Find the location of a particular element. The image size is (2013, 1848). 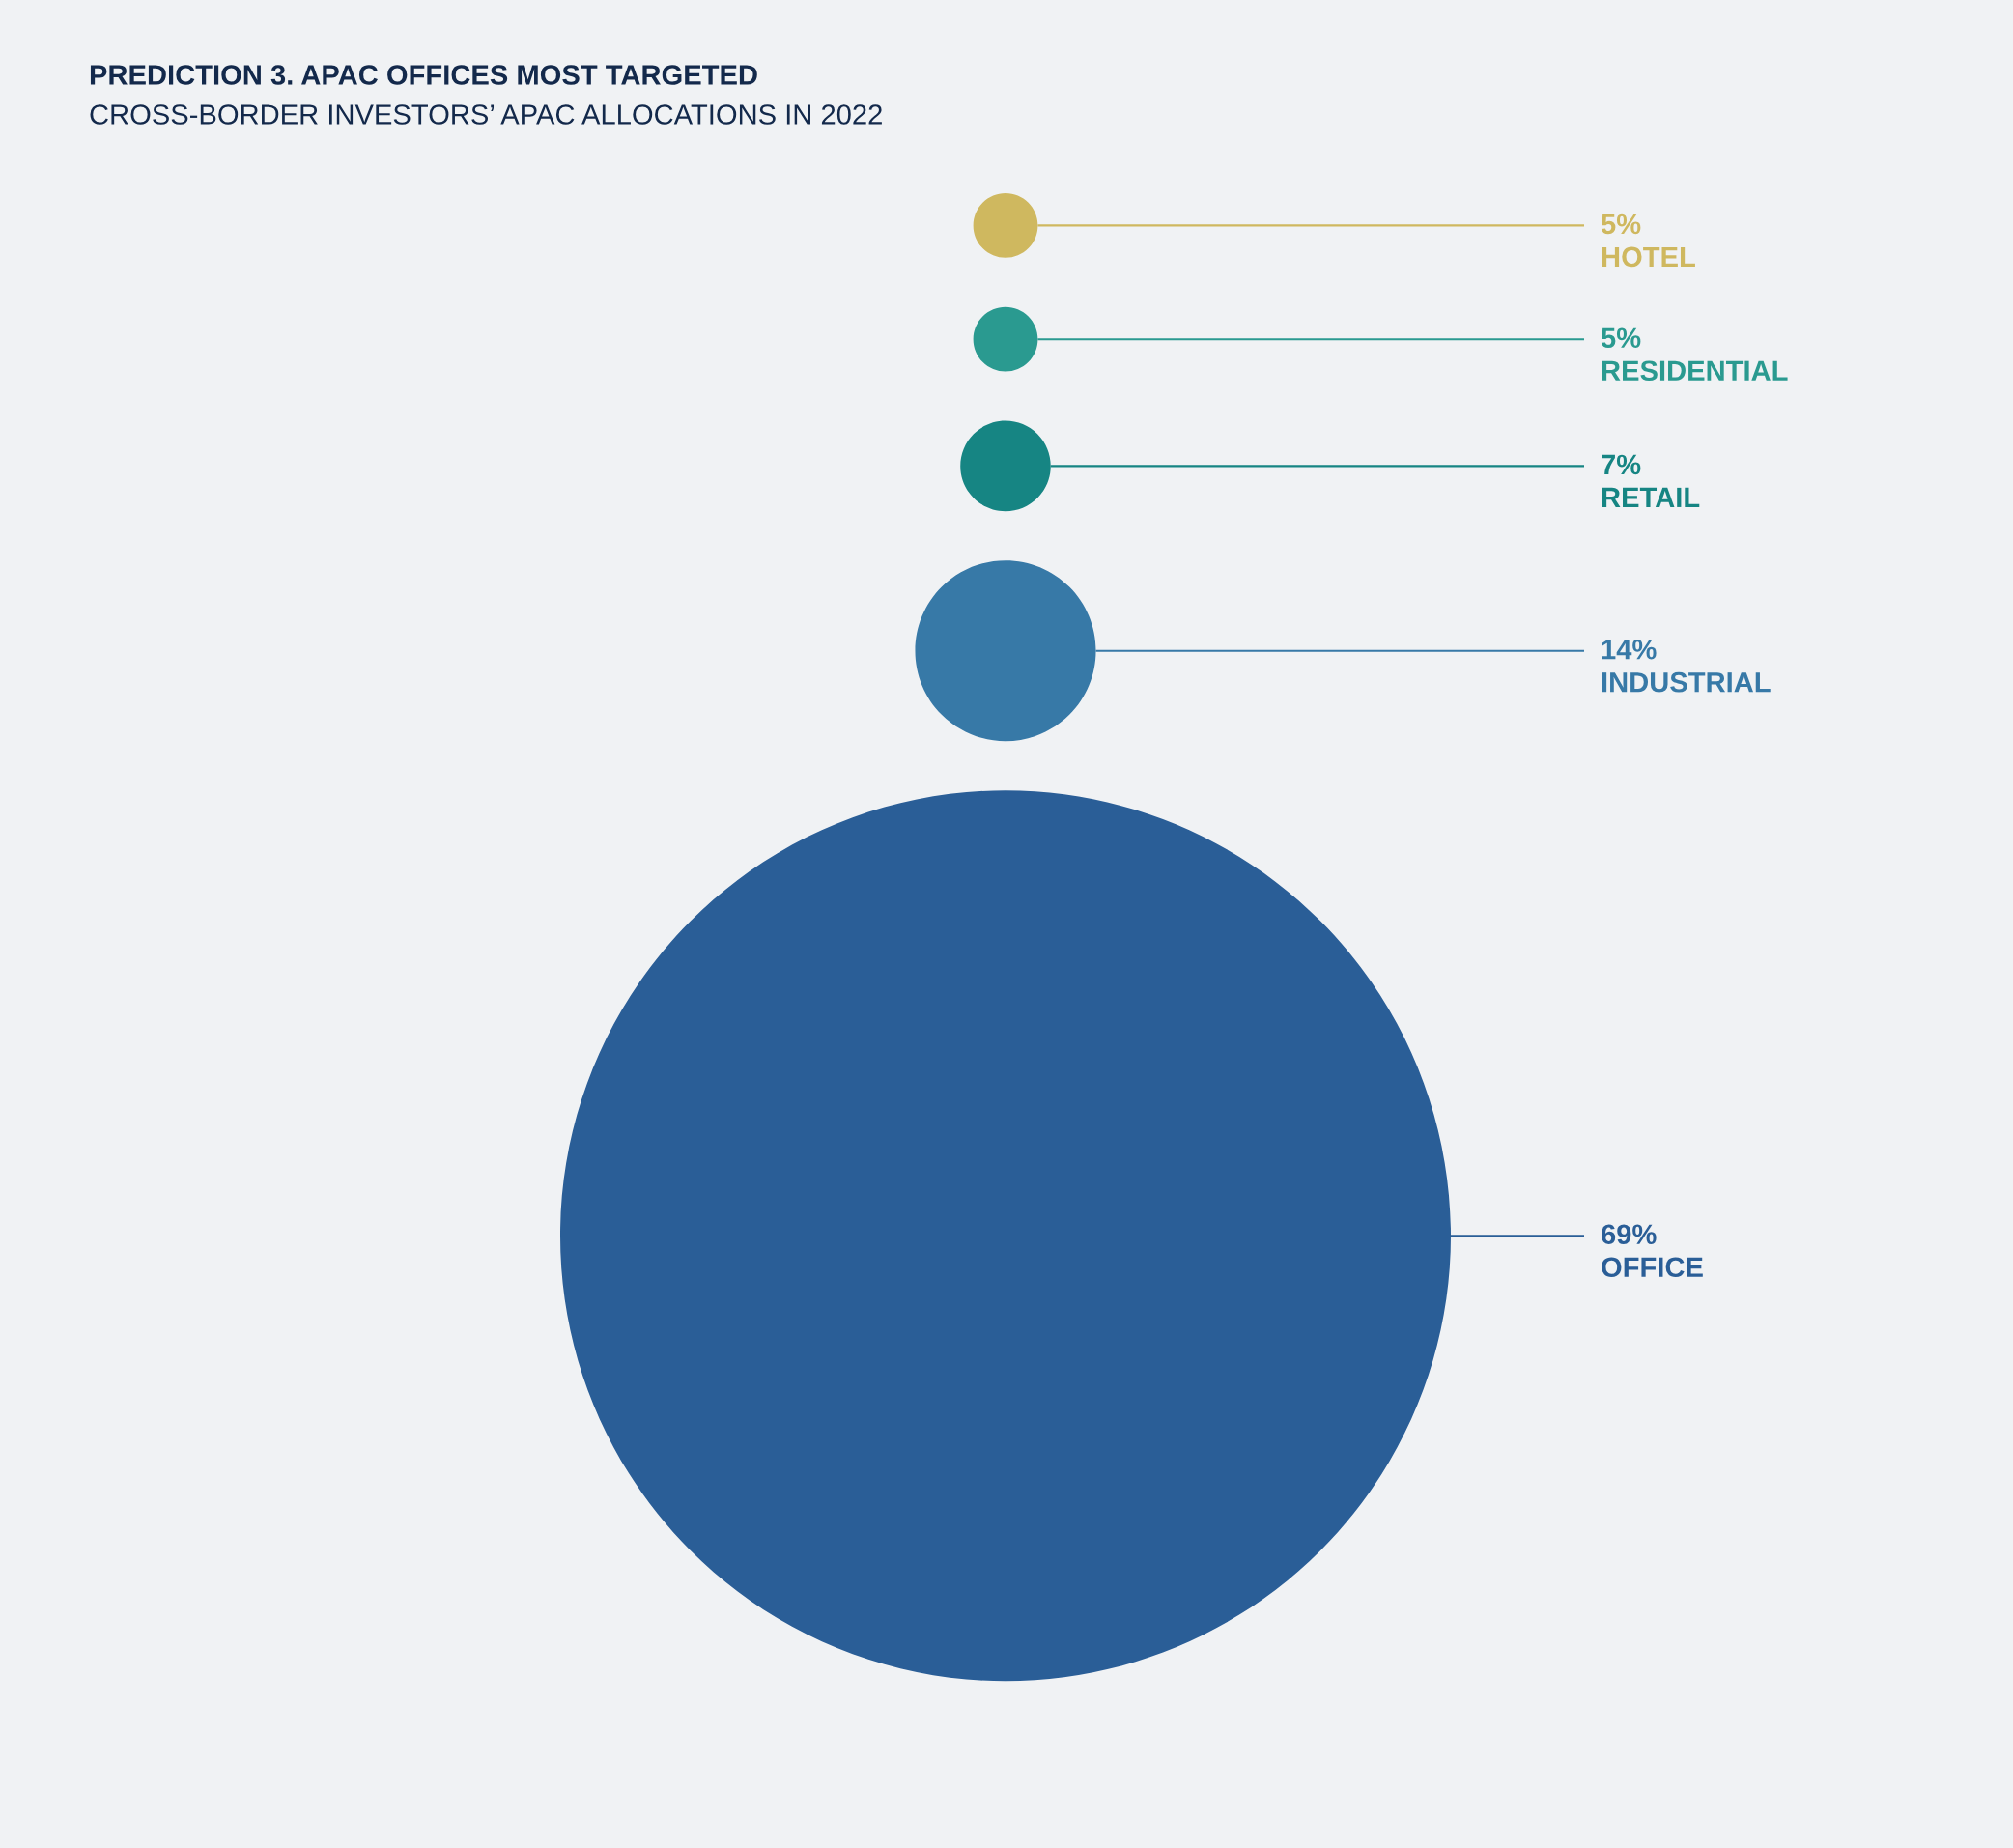

category-label: HOTEL is located at coordinates (1649, 257).